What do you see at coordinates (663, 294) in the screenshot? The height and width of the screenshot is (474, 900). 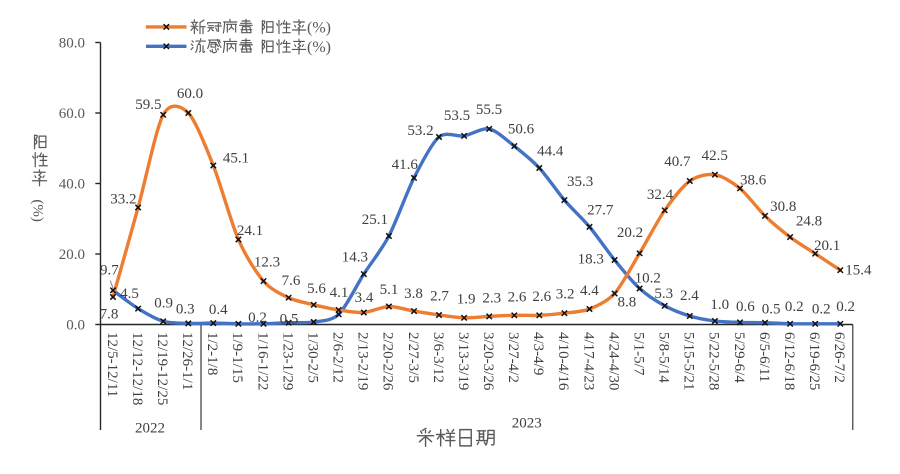 I see `svg-text: 5.3` at bounding box center [663, 294].